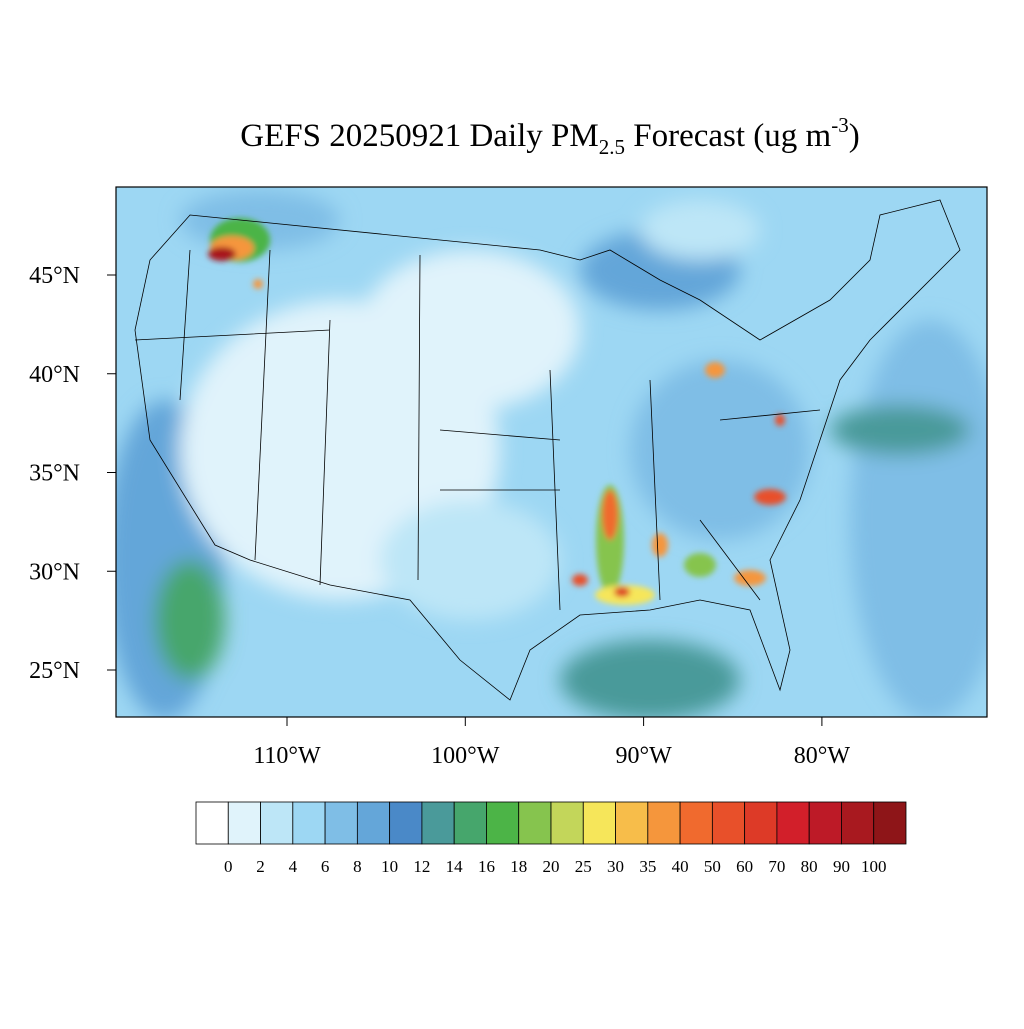 This screenshot has height=1029, width=1024. Describe the element at coordinates (54, 671) in the screenshot. I see `lat-label: 25°N` at that location.